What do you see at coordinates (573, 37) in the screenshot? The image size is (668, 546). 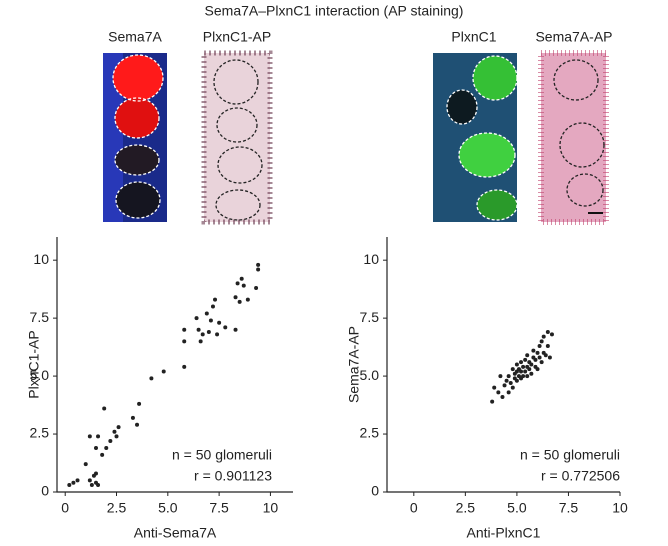 I see `image-label: Sema7A-AP` at bounding box center [573, 37].